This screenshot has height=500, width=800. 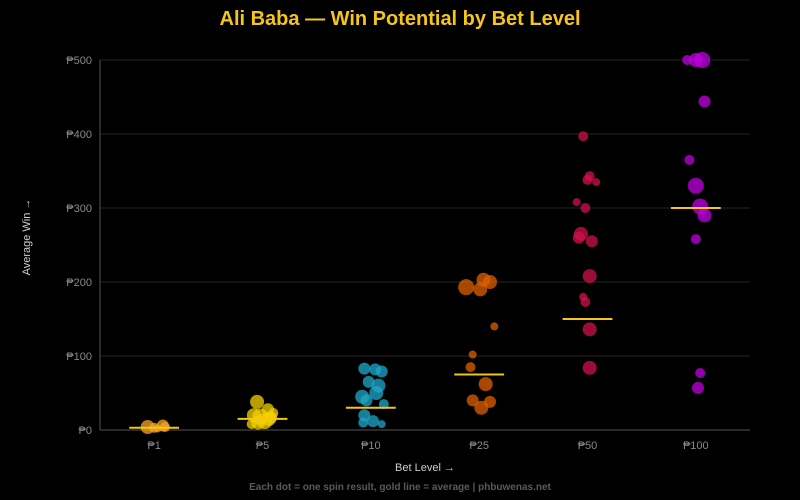 What do you see at coordinates (79, 135) in the screenshot?
I see `y-tick-label: ₱400` at bounding box center [79, 135].